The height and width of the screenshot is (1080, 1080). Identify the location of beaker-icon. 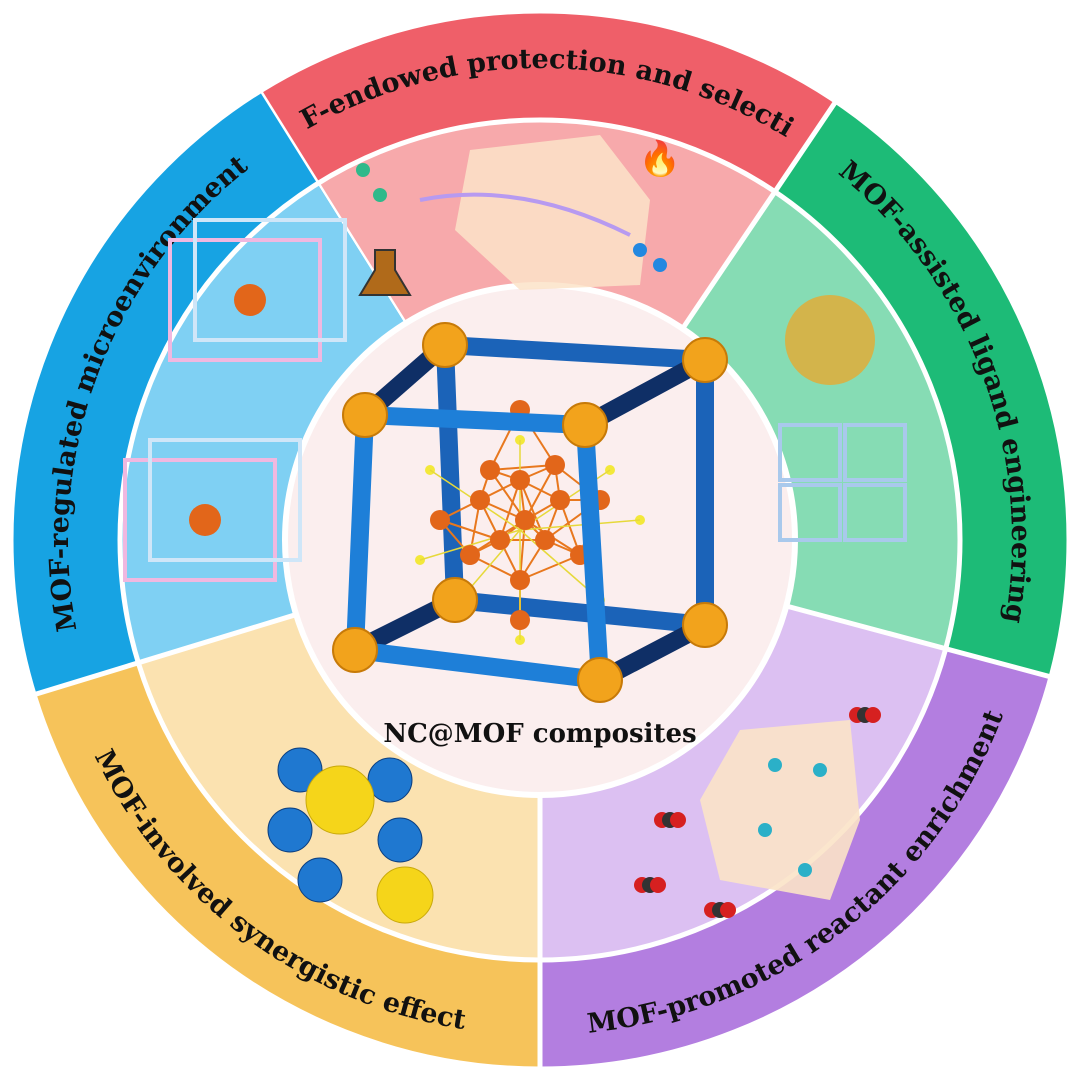
(385, 272).